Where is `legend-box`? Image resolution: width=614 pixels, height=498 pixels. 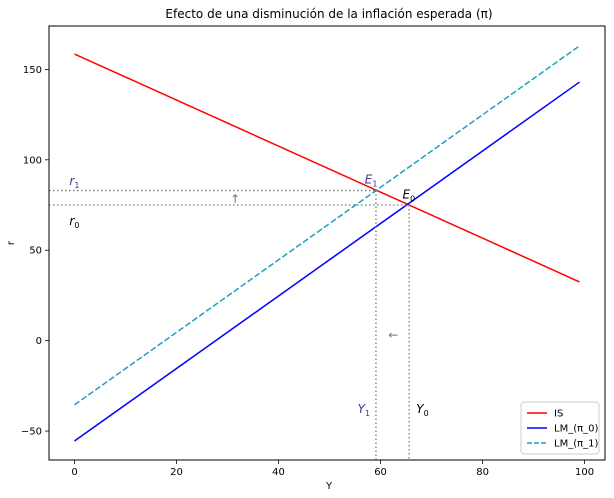 legend-box is located at coordinates (560, 428).